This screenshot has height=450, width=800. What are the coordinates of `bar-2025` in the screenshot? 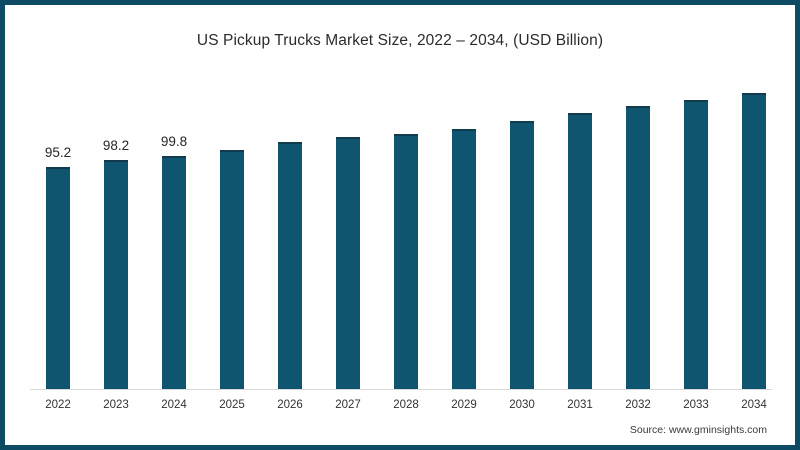 It's located at (232, 269).